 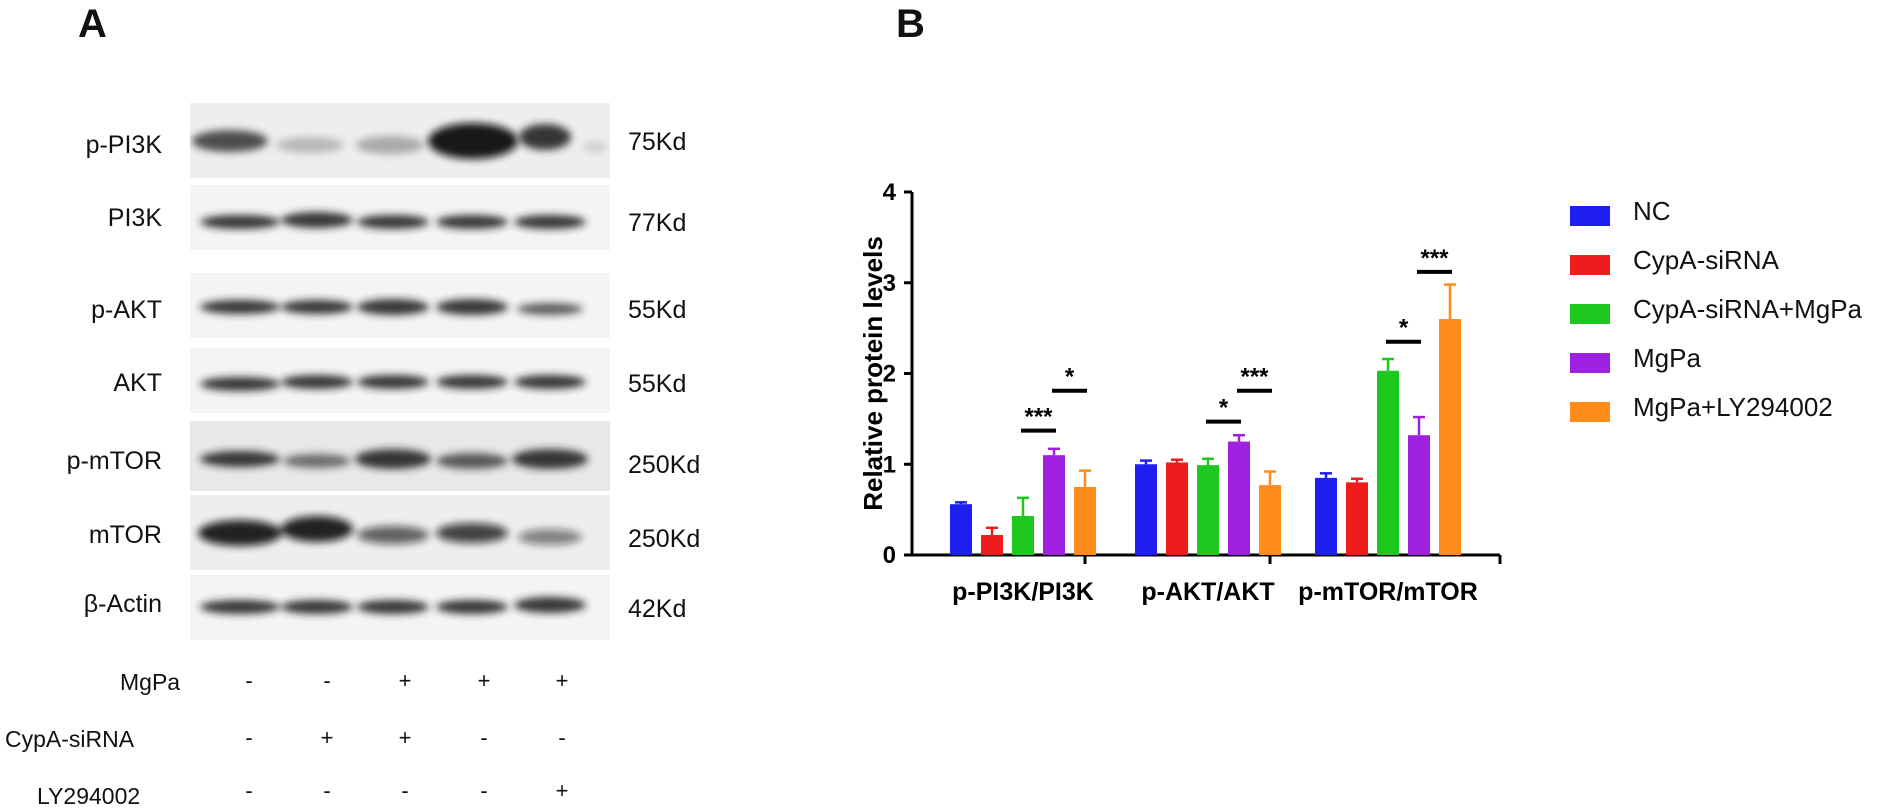 I want to click on blot-label-pi3k: PI3K, so click(x=134, y=218).